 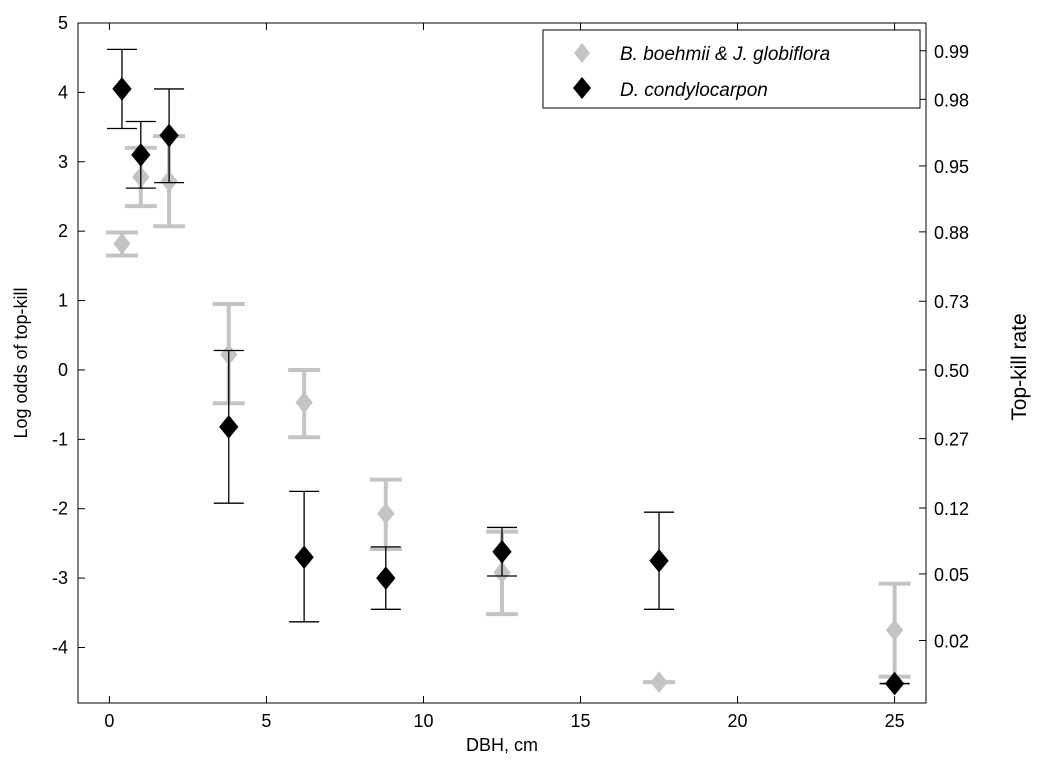 What do you see at coordinates (951, 509) in the screenshot?
I see `y-right-tick-label: 0.12` at bounding box center [951, 509].